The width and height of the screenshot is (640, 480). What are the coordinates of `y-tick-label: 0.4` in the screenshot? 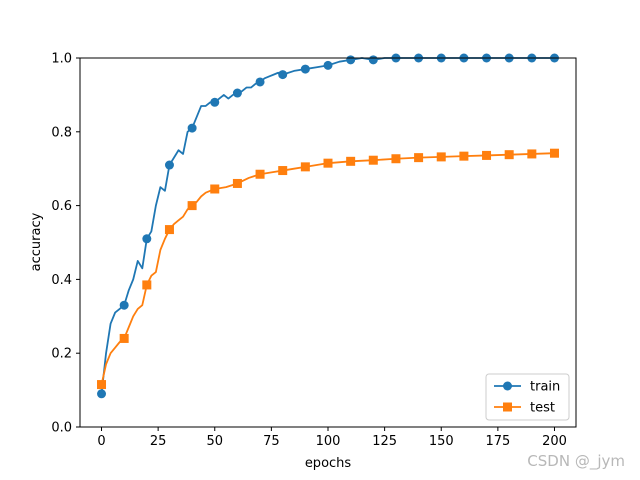 It's located at (61, 280).